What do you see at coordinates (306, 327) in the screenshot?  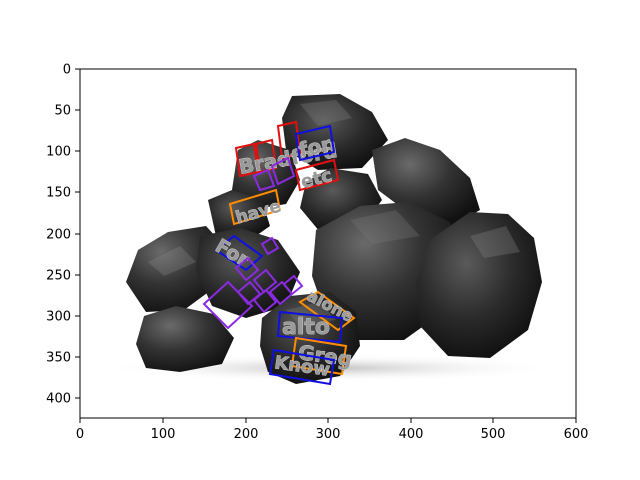 I see `detection-word: alto` at bounding box center [306, 327].